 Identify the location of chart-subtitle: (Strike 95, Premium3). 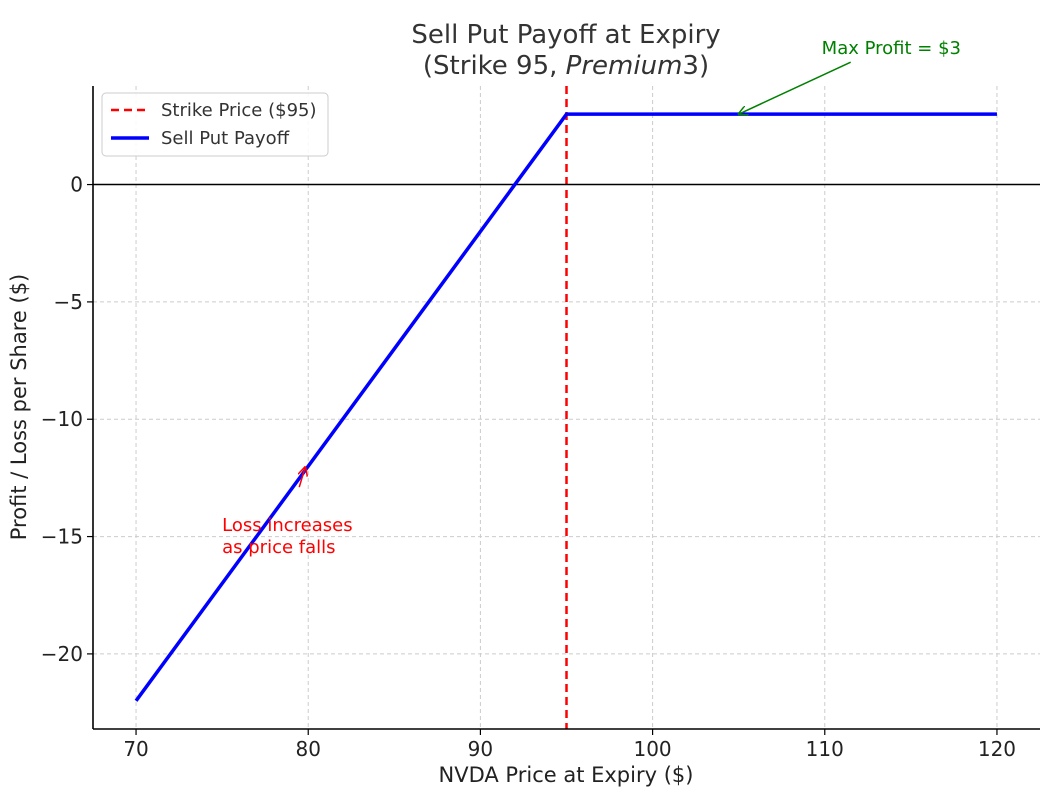
(566, 66).